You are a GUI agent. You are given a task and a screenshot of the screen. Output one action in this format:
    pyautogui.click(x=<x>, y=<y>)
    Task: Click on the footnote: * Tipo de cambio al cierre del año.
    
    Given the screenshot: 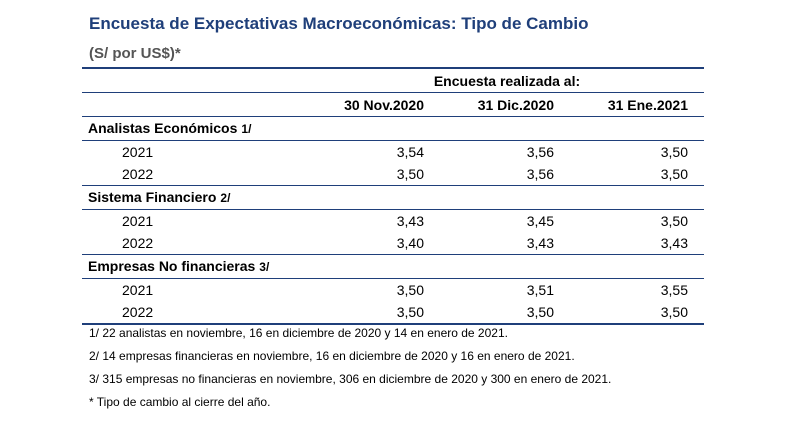 What is the action you would take?
    pyautogui.click(x=180, y=402)
    